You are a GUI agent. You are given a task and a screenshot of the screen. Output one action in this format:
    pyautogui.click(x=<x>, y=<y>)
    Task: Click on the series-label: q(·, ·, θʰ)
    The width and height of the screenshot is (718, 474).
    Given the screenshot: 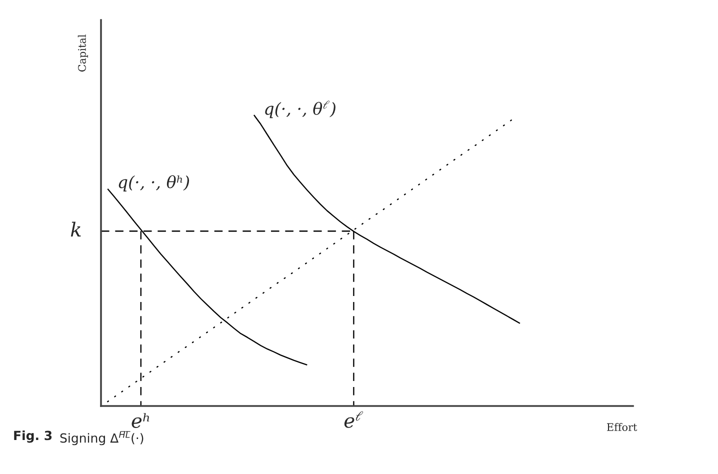 What is the action you would take?
    pyautogui.click(x=154, y=183)
    